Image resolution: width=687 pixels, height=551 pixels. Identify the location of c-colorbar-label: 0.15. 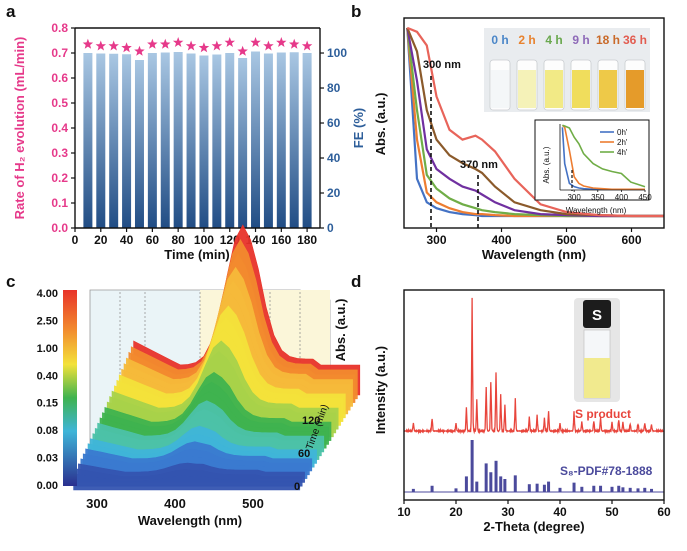
(47, 404).